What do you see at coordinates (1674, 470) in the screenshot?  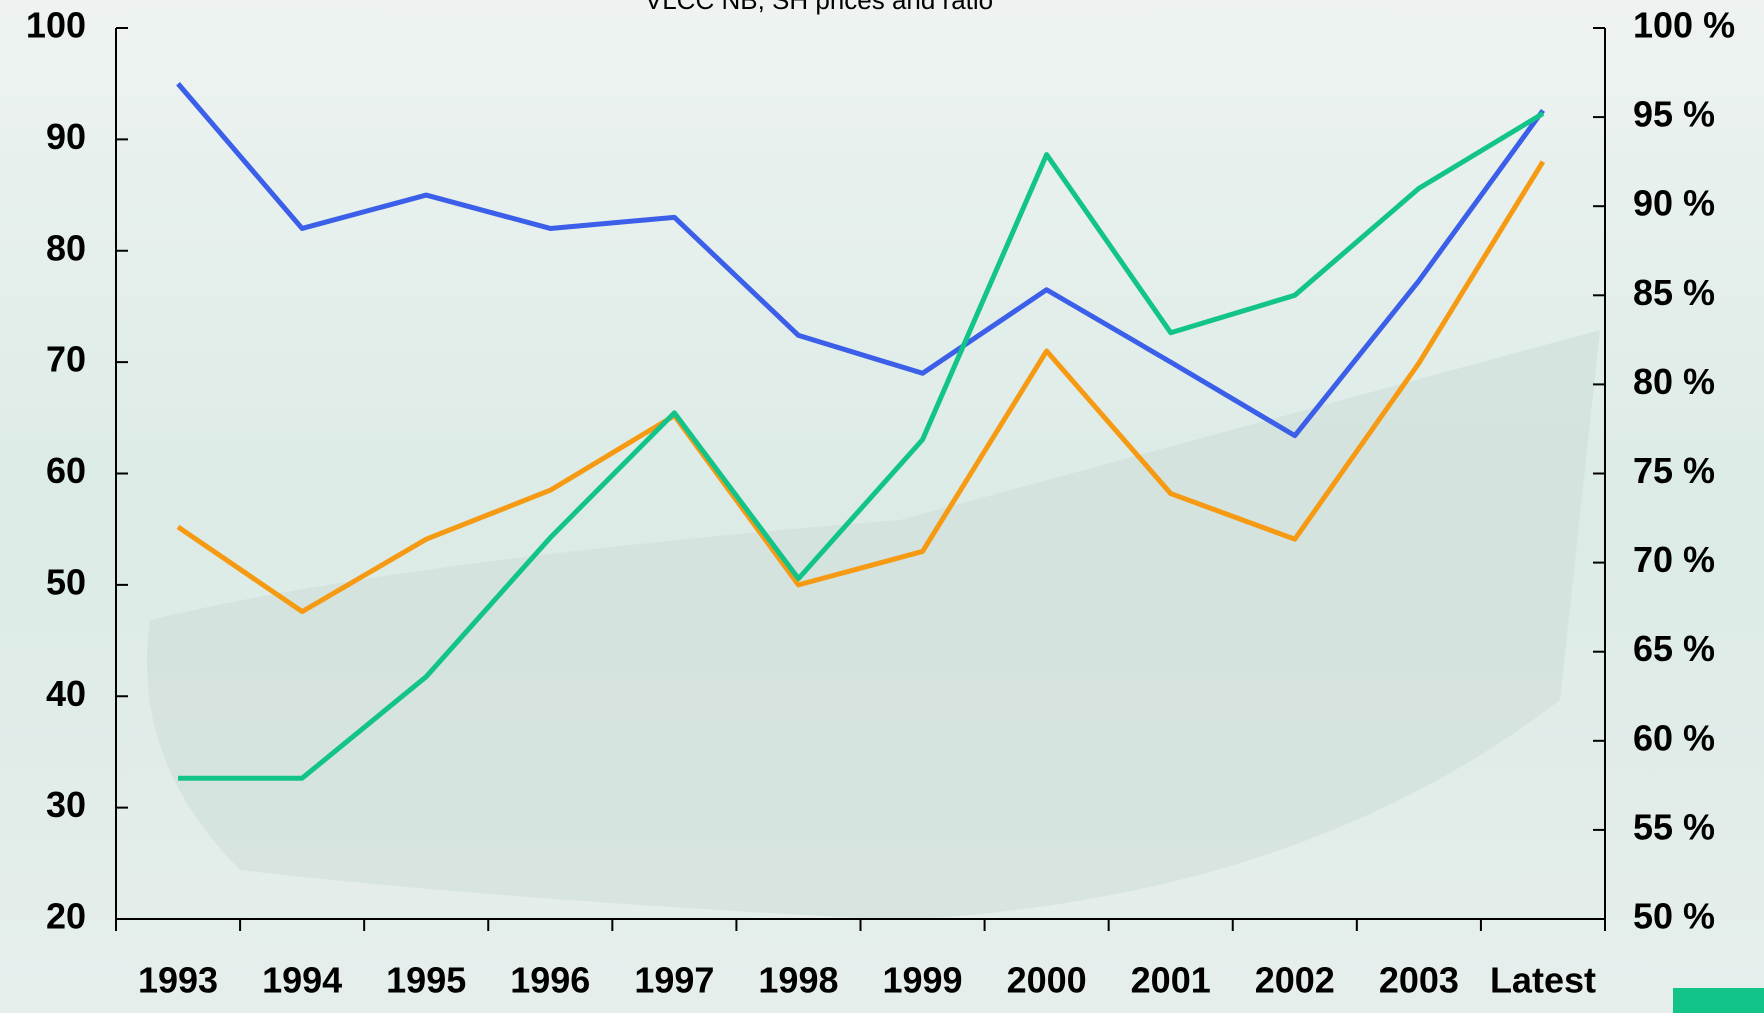 I see `y2-tick-label: 75 %` at bounding box center [1674, 470].